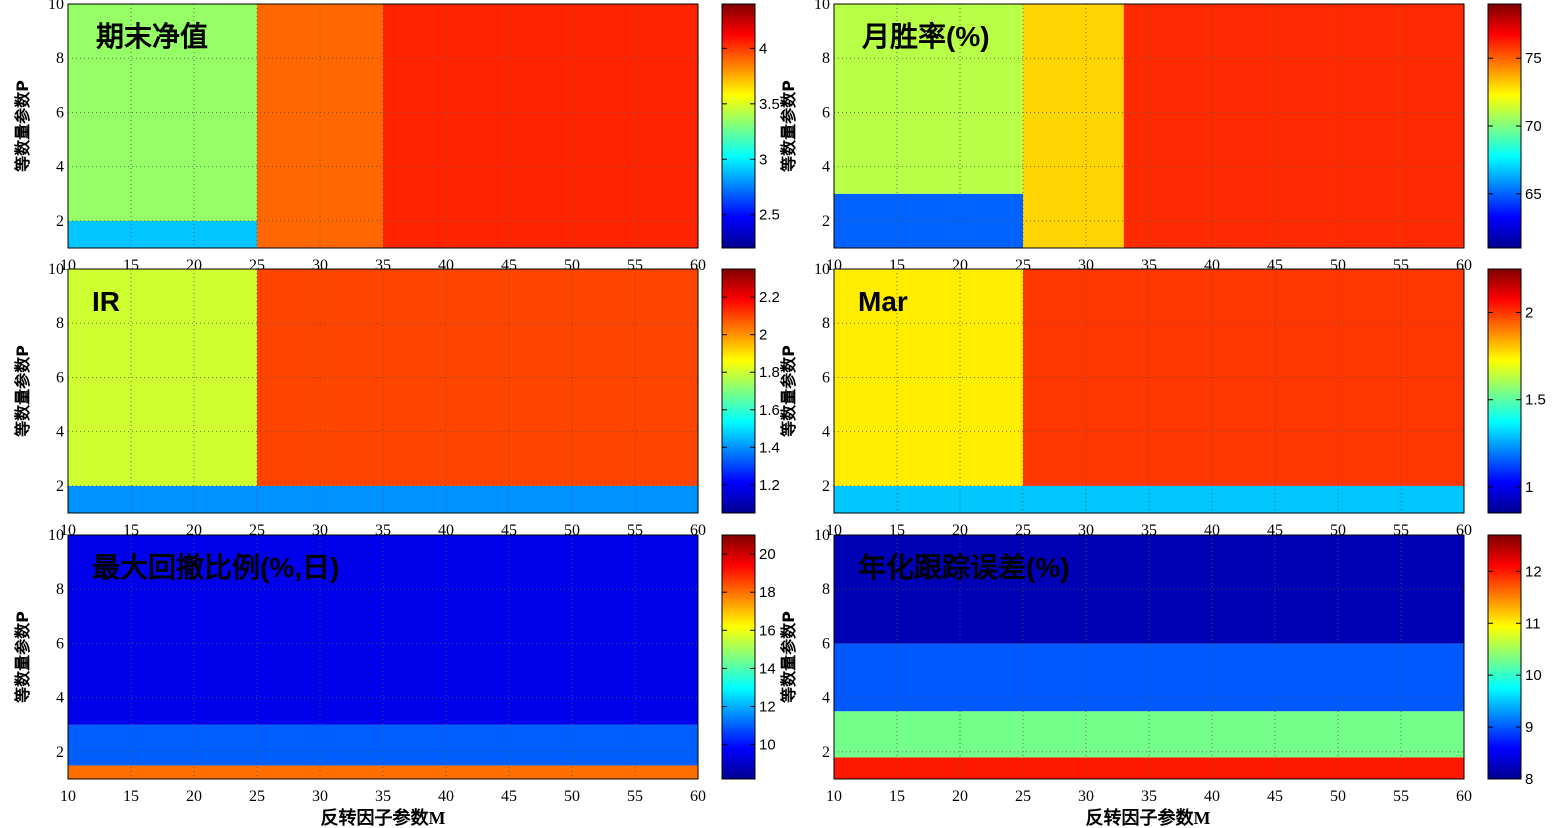  I want to click on colorbar: 65 70 75, so click(1514, 126).